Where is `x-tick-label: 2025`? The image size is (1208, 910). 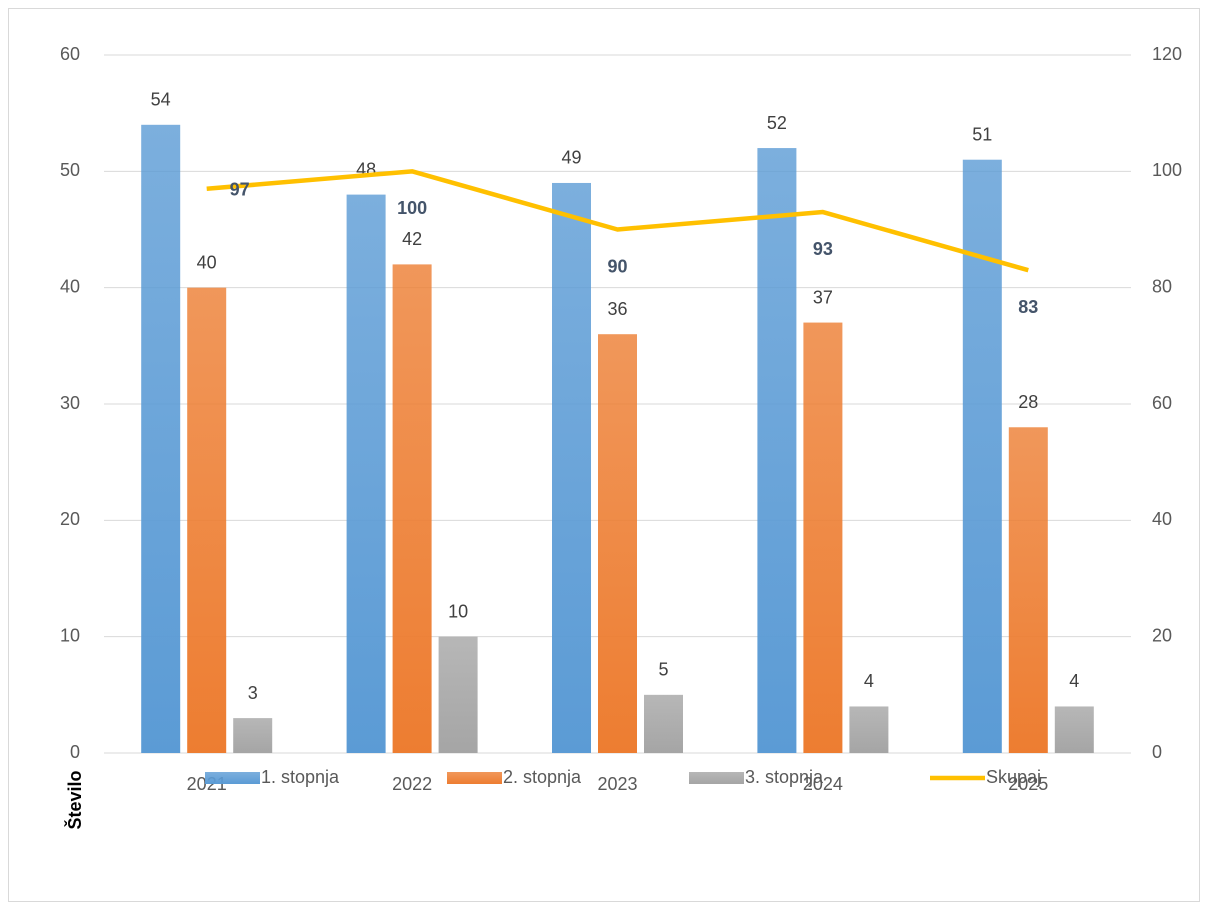
x-tick-label: 2025 is located at coordinates (1028, 784).